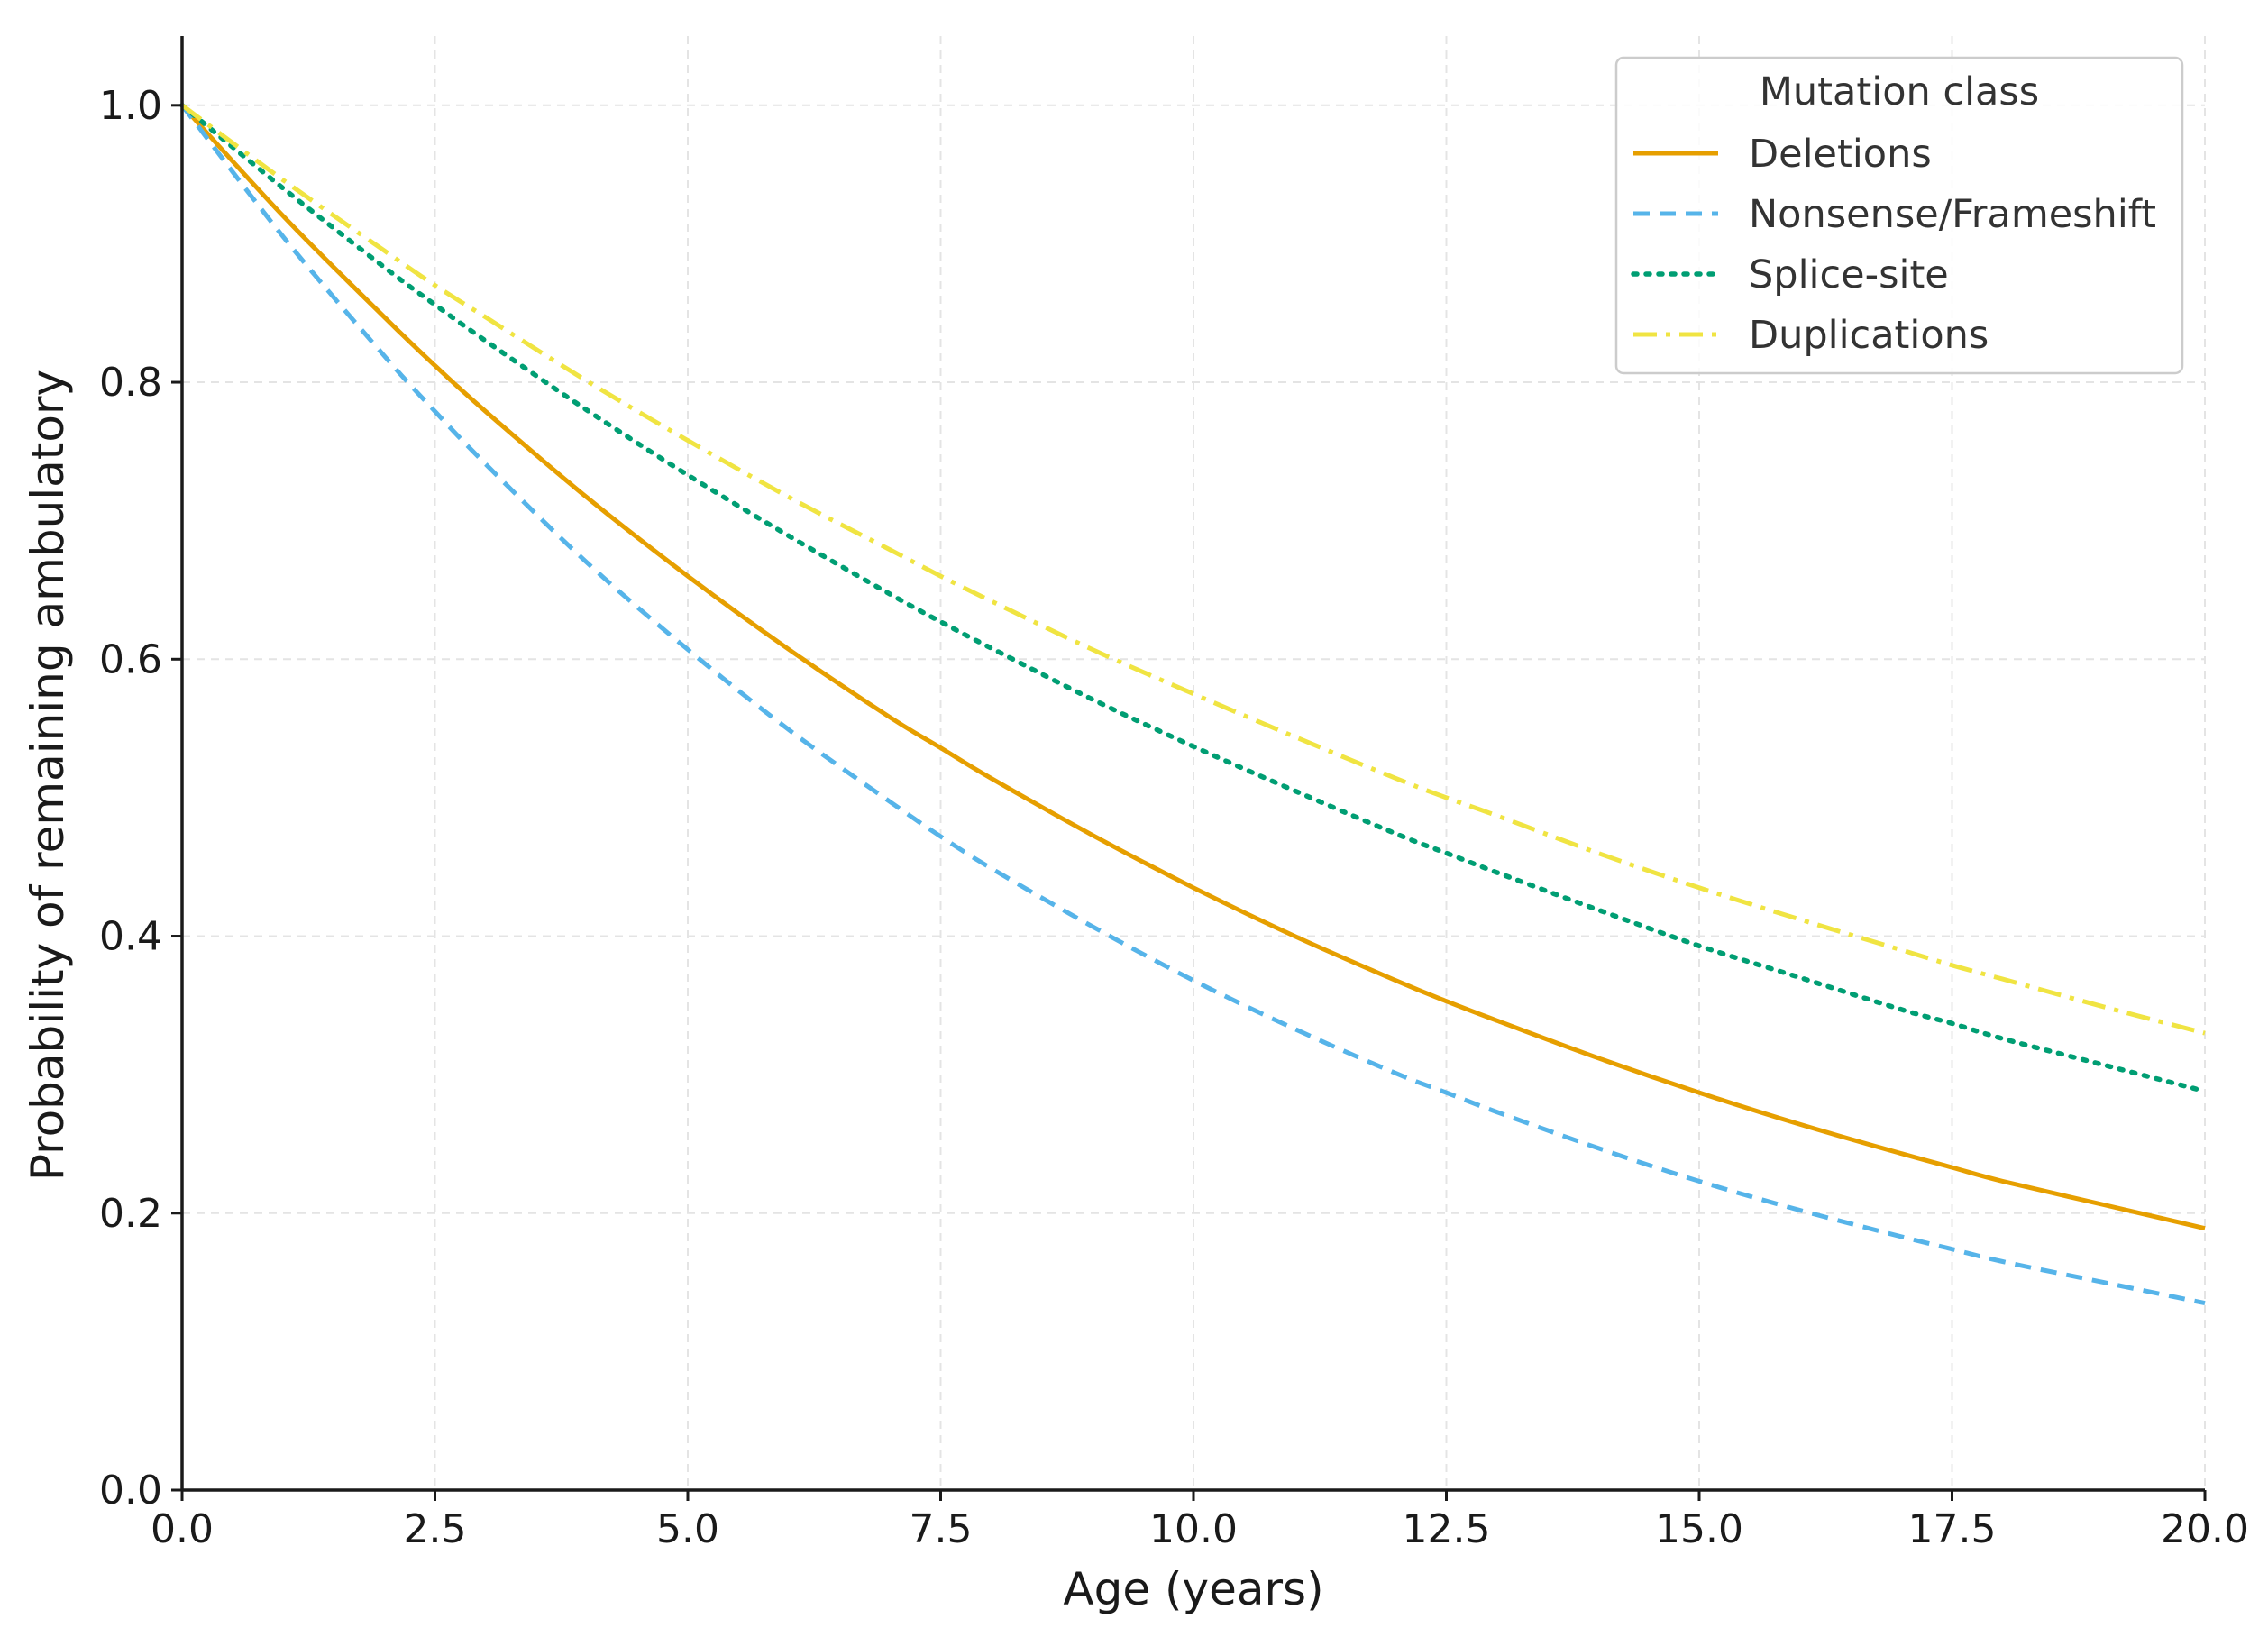 The height and width of the screenshot is (1637, 2268). Describe the element at coordinates (435, 1529) in the screenshot. I see `x-tick-label: 2.5` at that location.